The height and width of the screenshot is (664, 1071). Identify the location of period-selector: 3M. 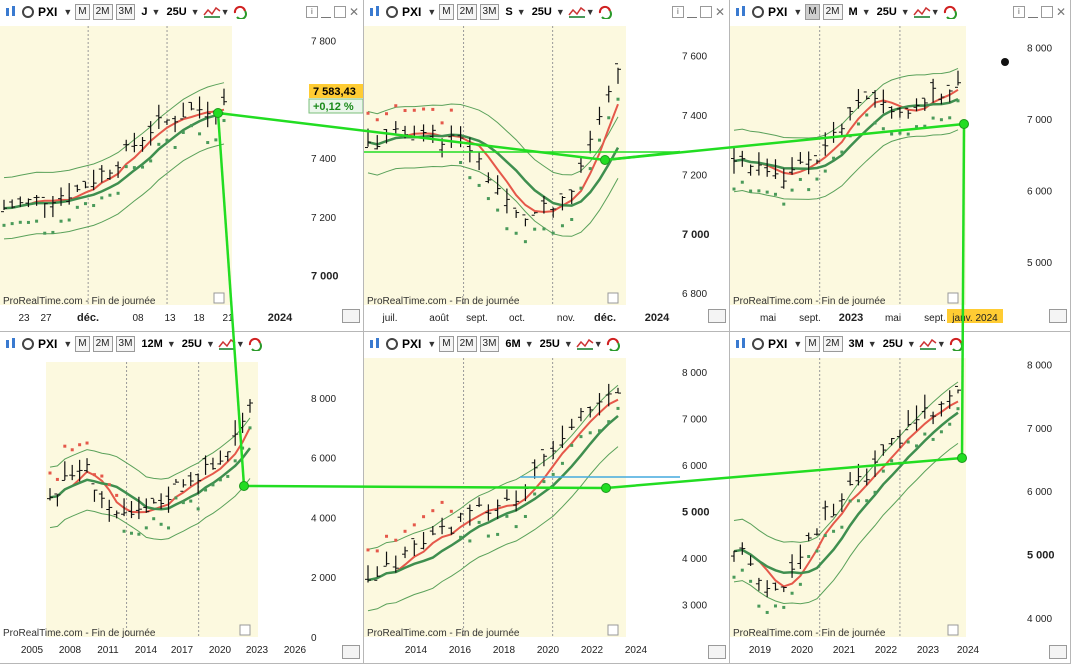
(856, 344).